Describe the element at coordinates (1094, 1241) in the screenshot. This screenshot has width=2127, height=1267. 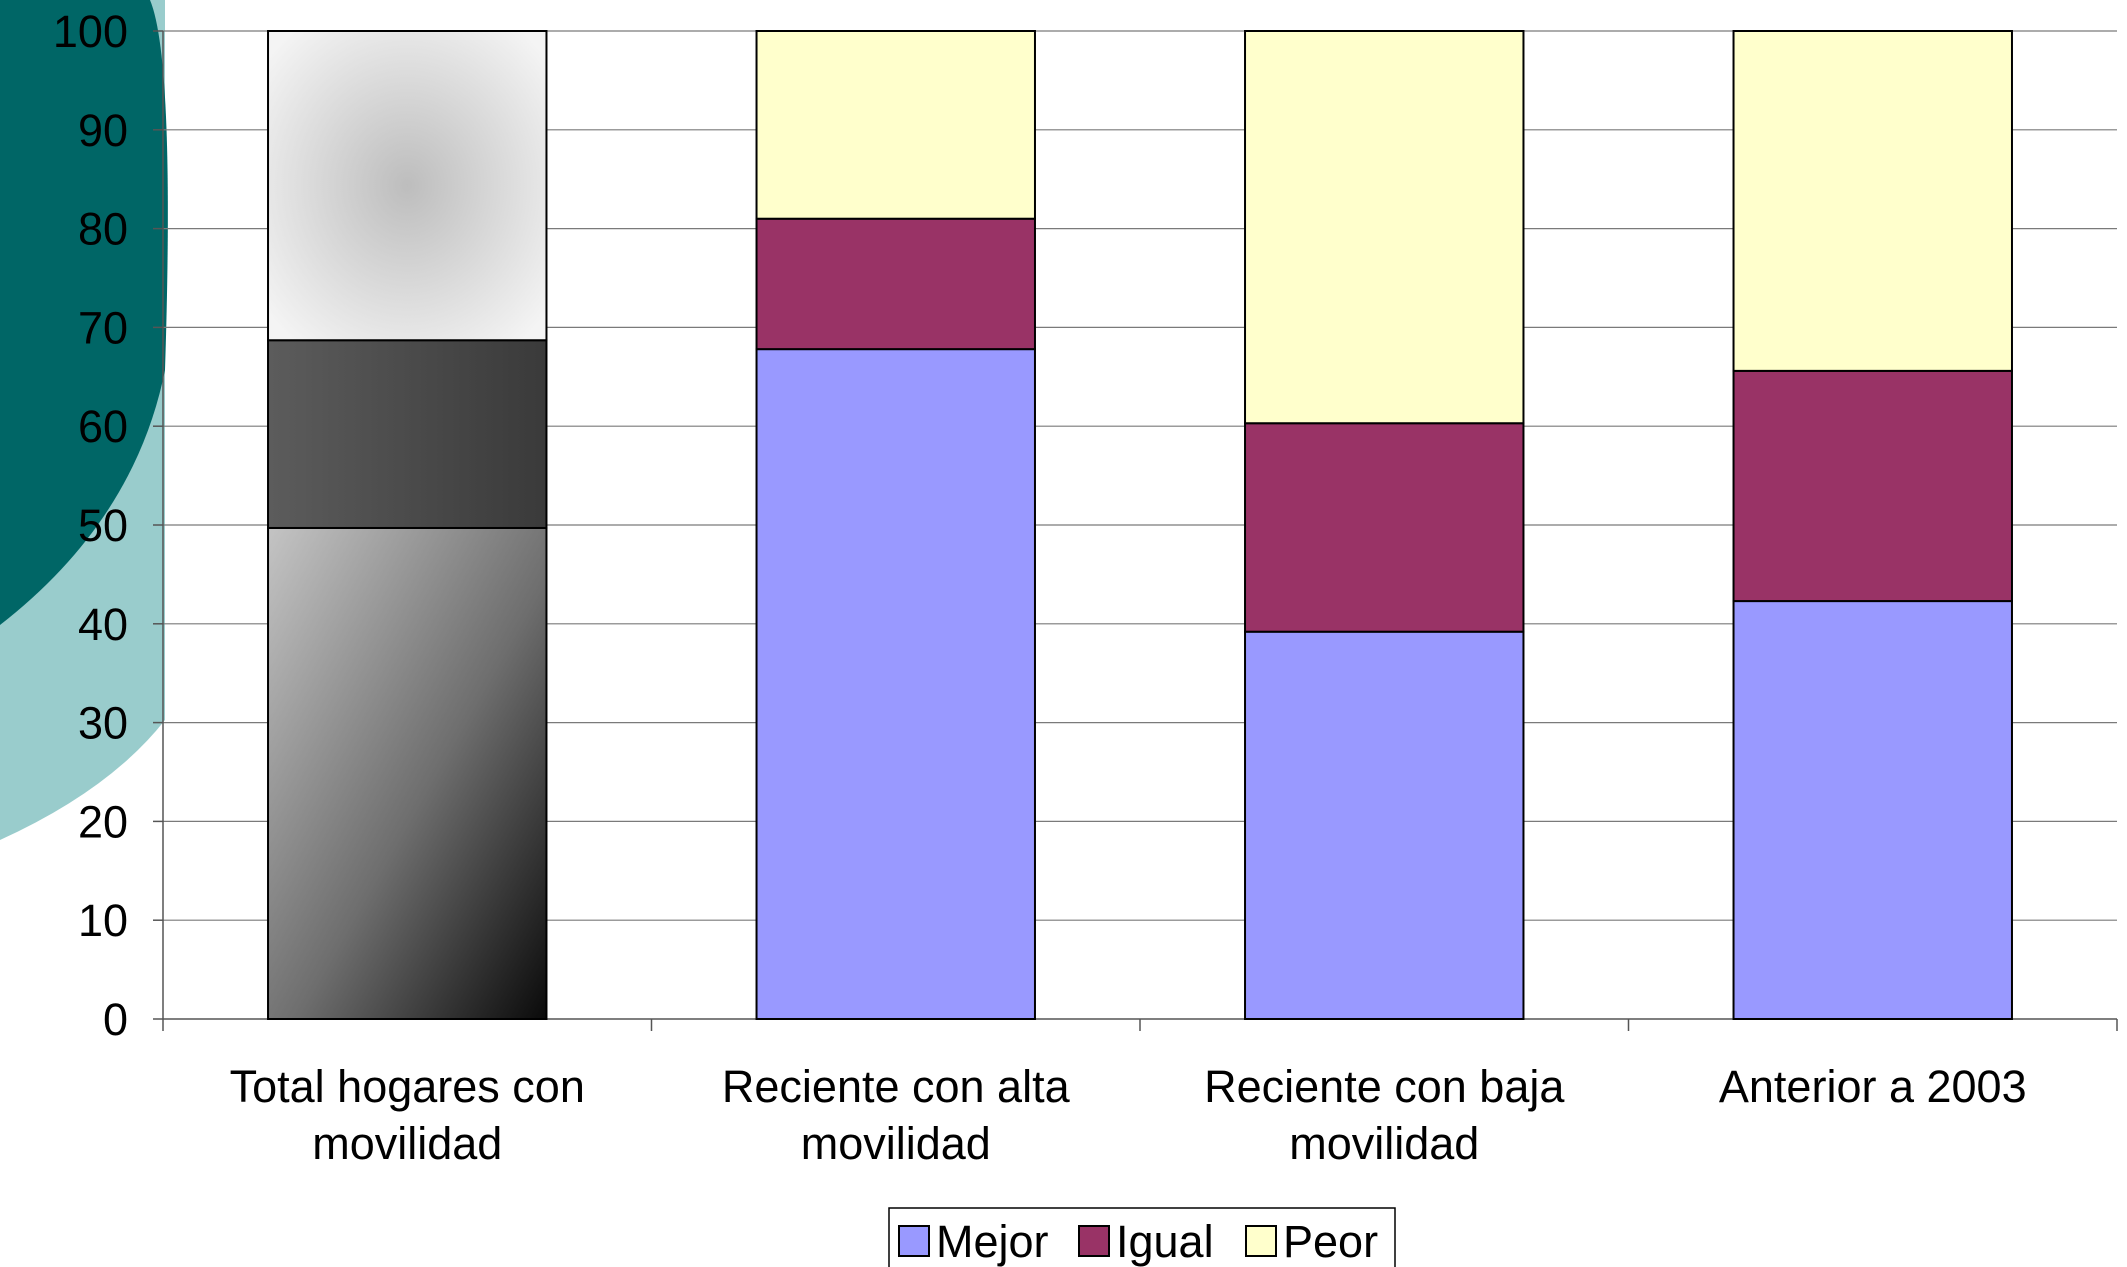
I see `legend-swatch-igual` at that location.